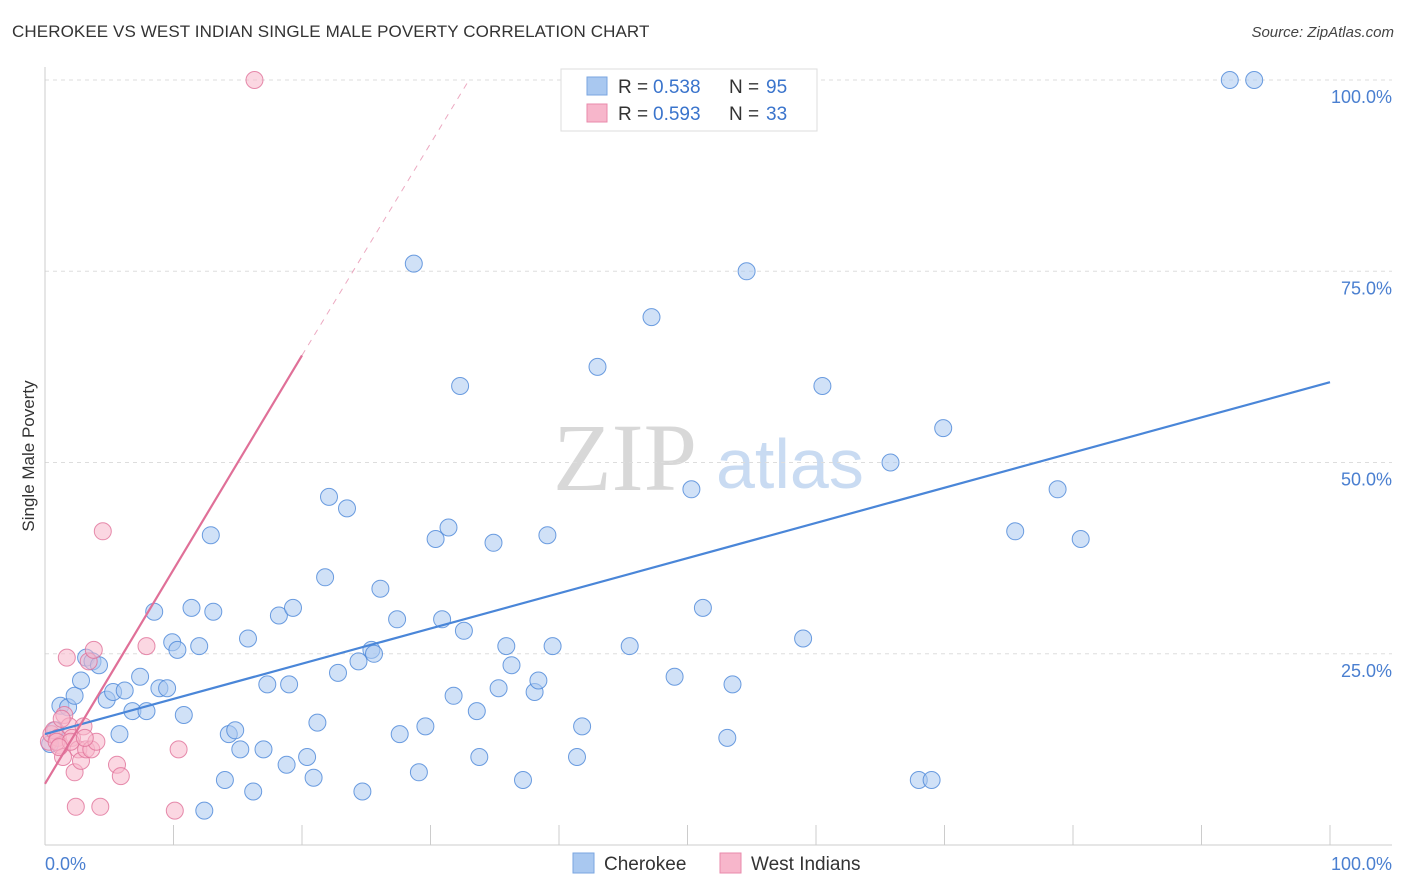  Describe the element at coordinates (776, 87) in the screenshot. I see `legend-n-value-1: 95` at that location.